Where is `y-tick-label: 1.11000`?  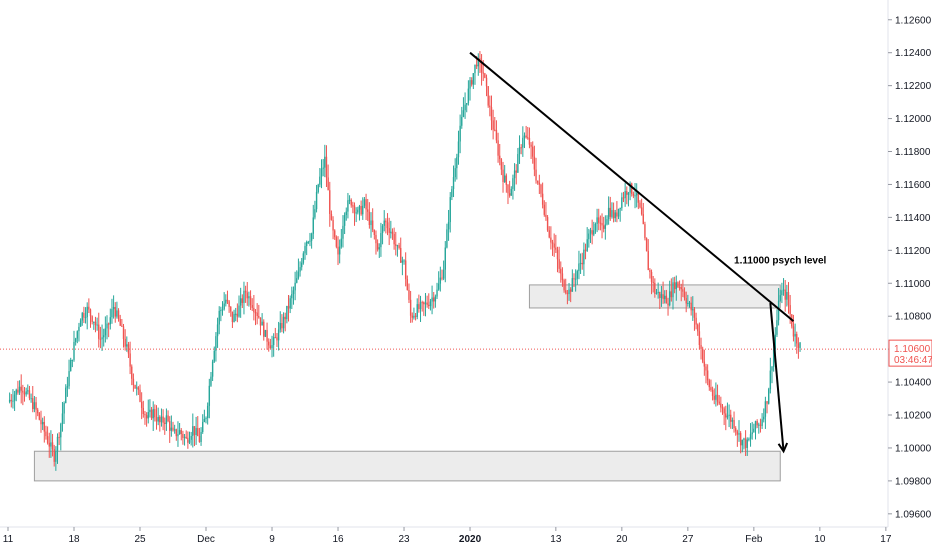 y-tick-label: 1.11000 is located at coordinates (913, 284).